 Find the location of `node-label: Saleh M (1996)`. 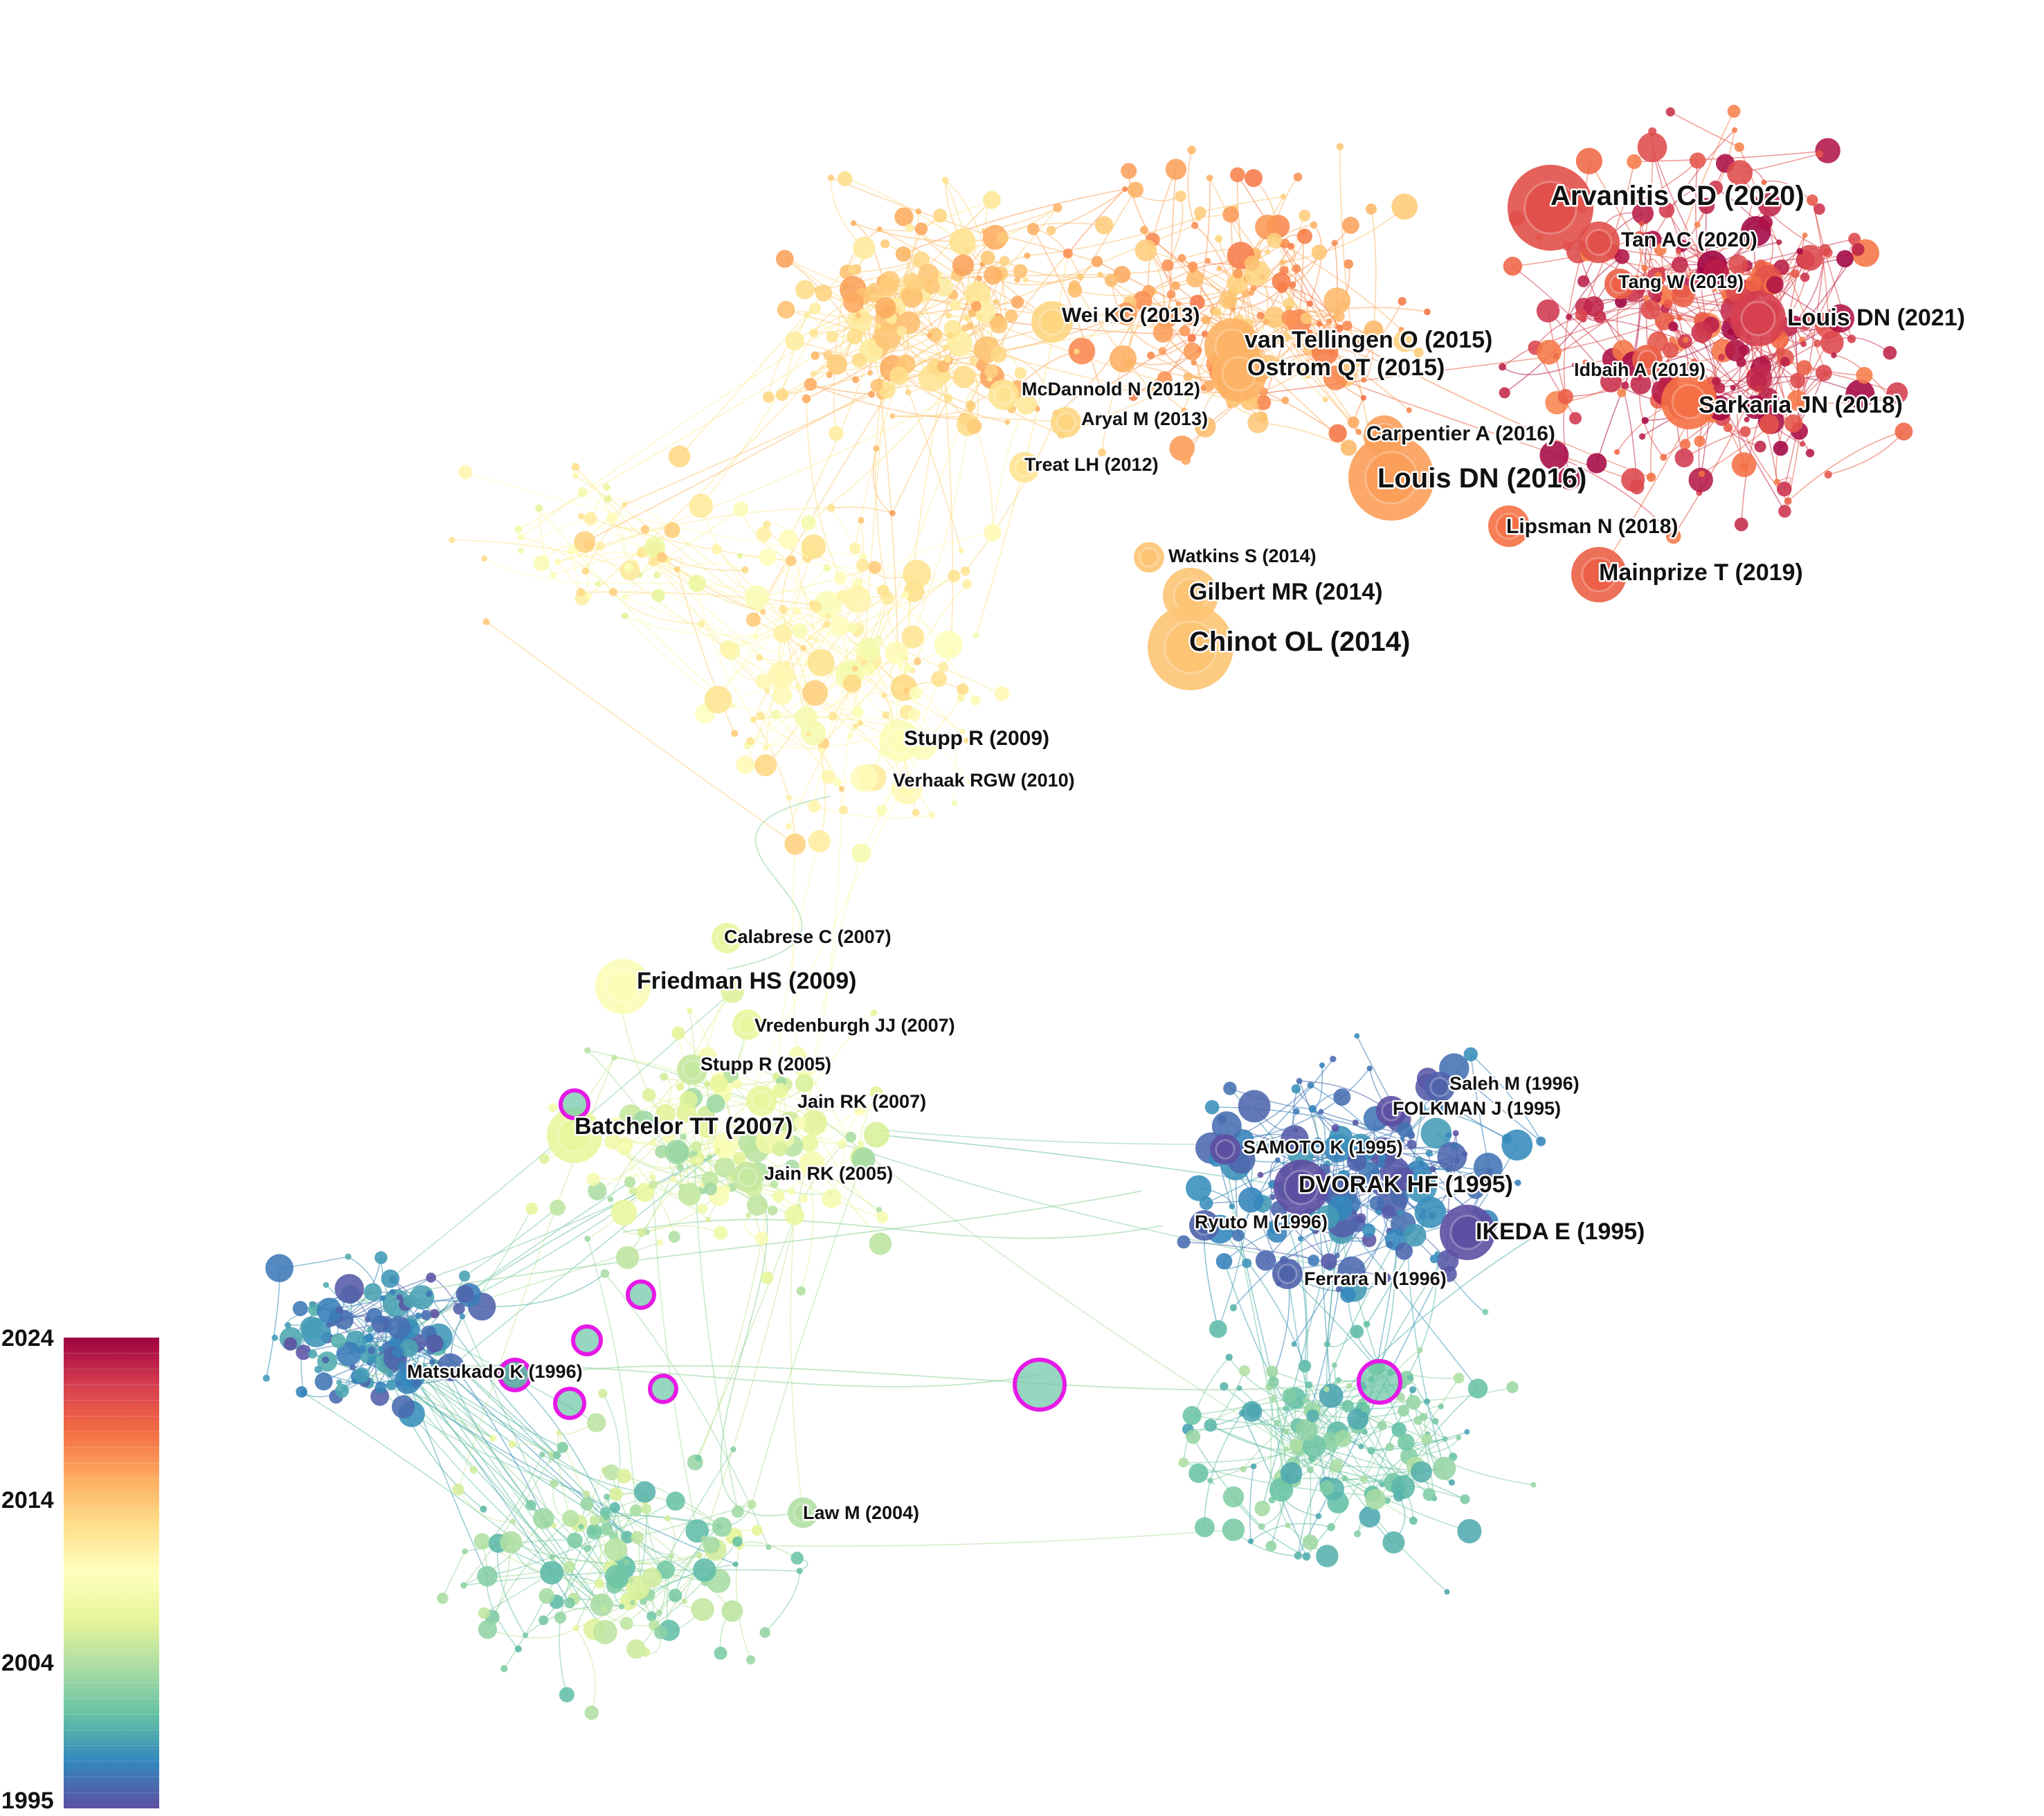

node-label: Saleh M (1996) is located at coordinates (1514, 1083).